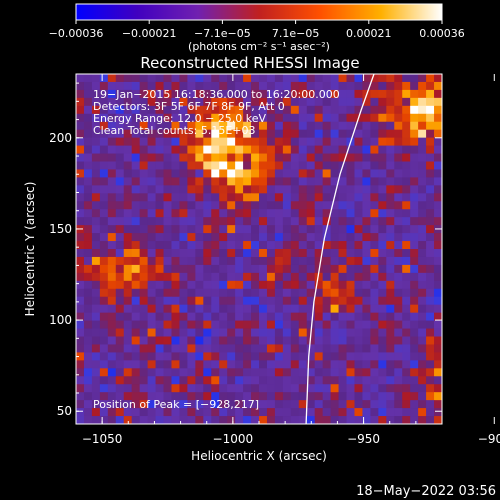 The image size is (500, 500). I want to click on x-tick-label: −1000, so click(233, 439).